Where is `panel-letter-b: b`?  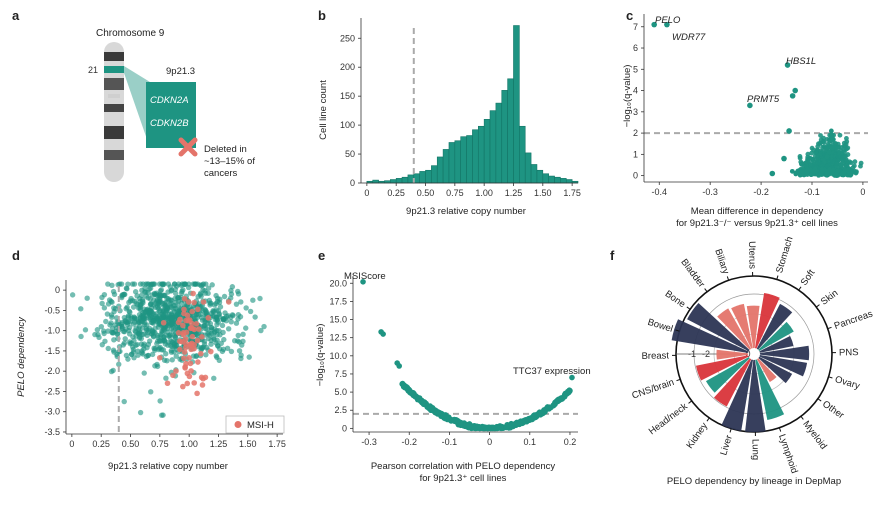 panel-letter-b: b is located at coordinates (322, 15).